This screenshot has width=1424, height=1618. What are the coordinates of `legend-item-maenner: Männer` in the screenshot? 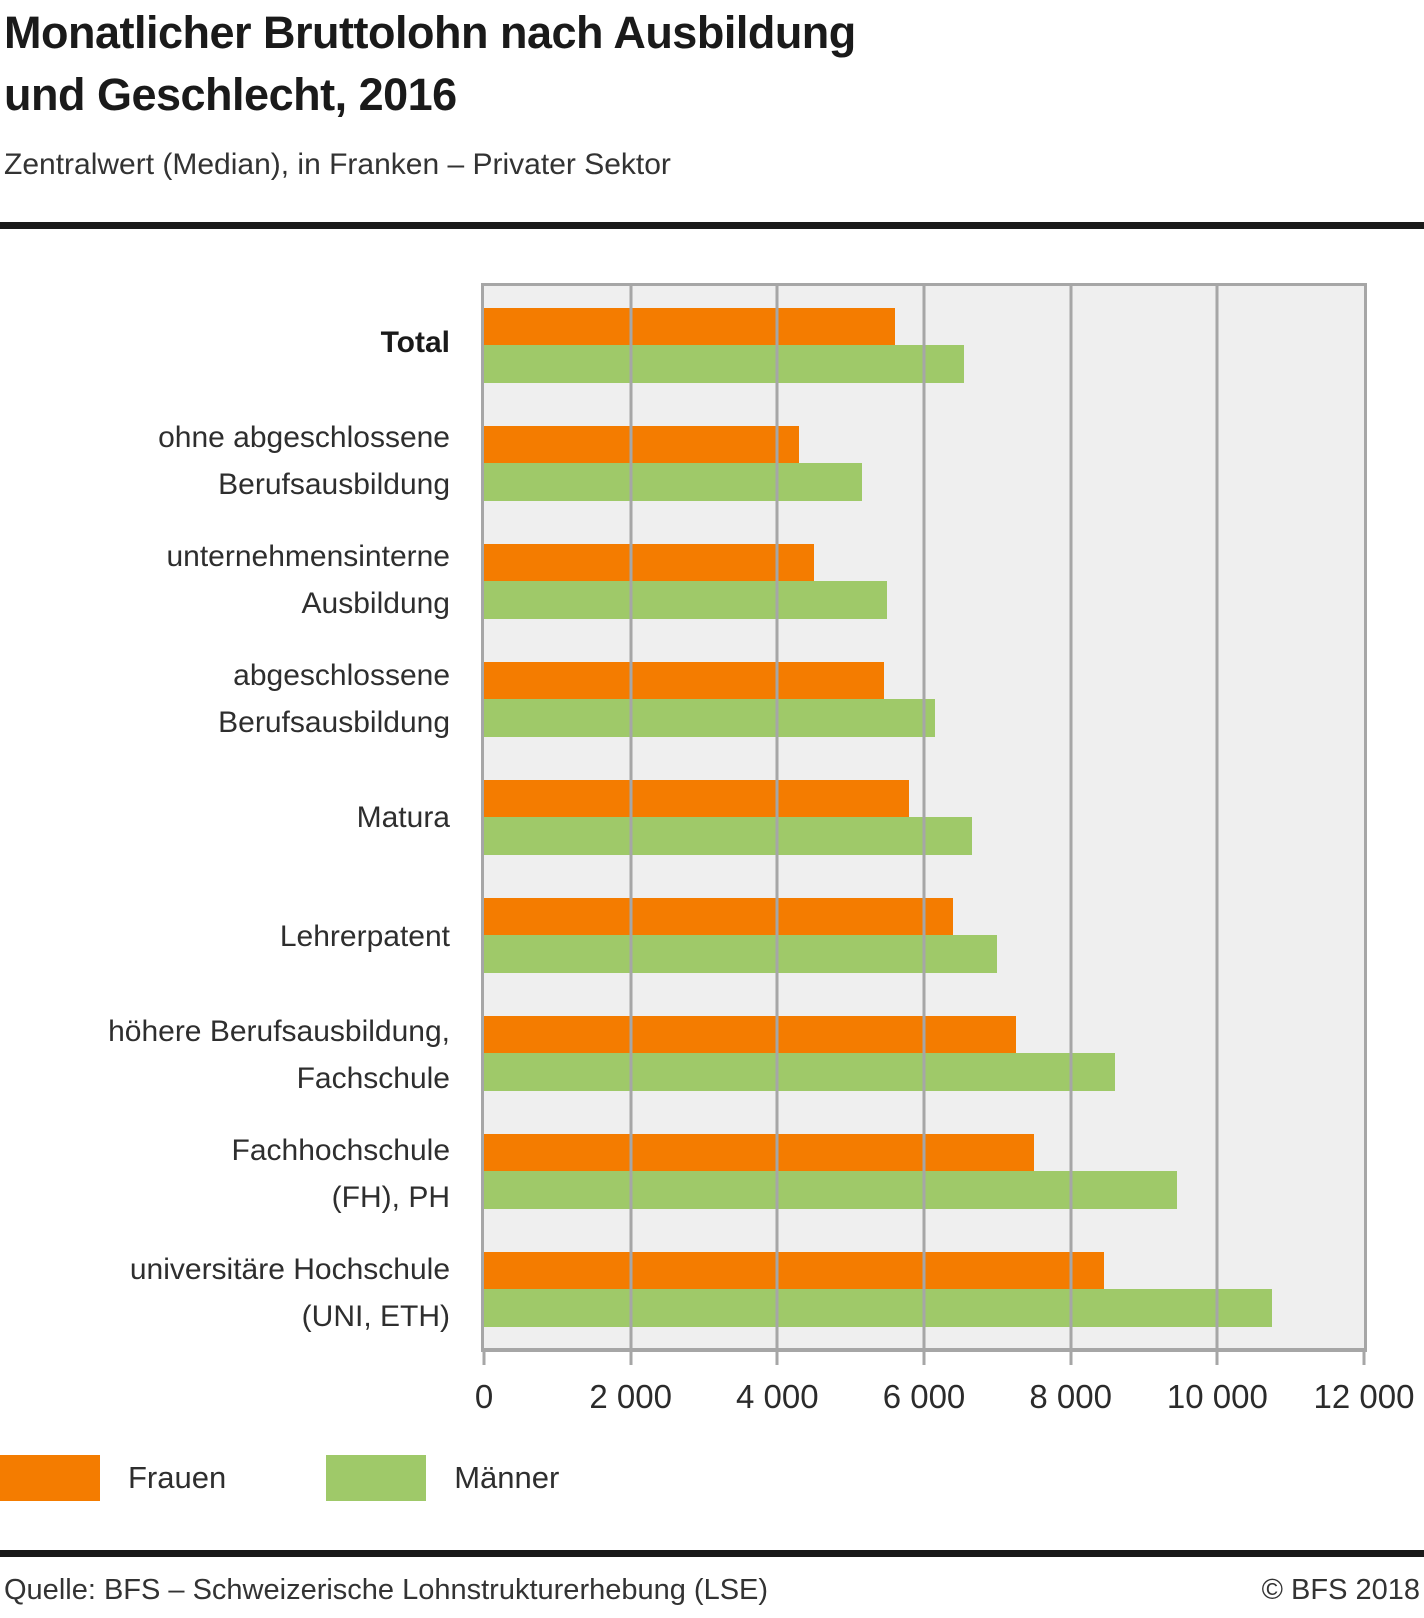 It's located at (442, 1478).